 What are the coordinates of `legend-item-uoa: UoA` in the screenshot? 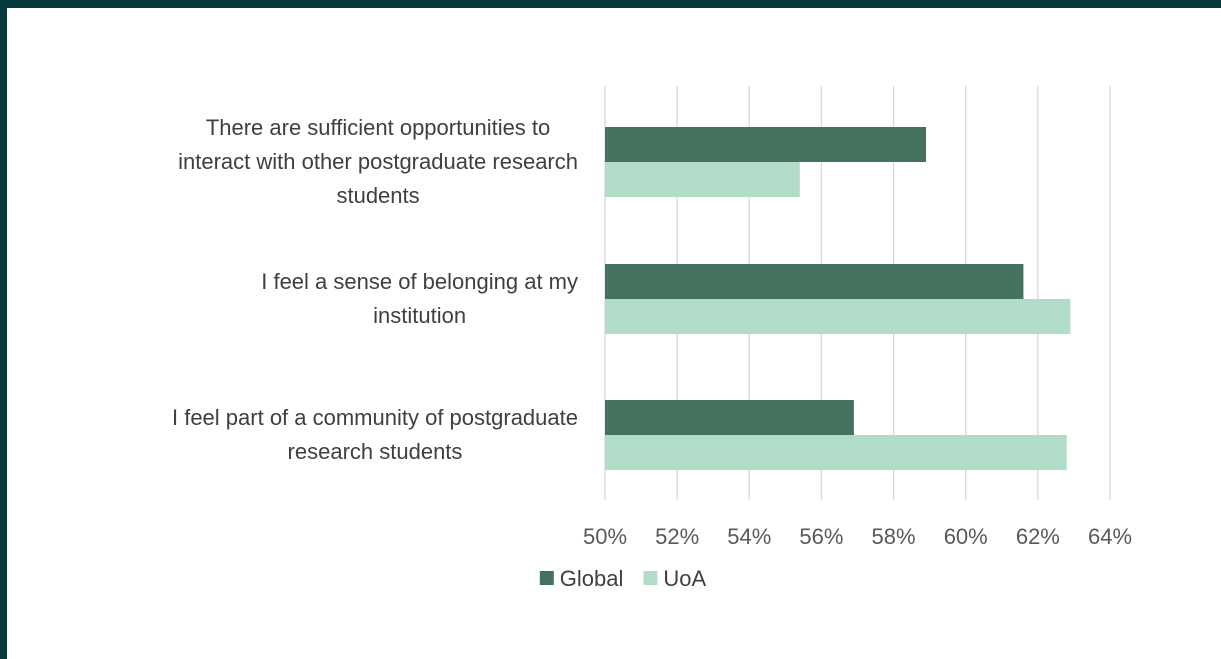 It's located at (675, 578).